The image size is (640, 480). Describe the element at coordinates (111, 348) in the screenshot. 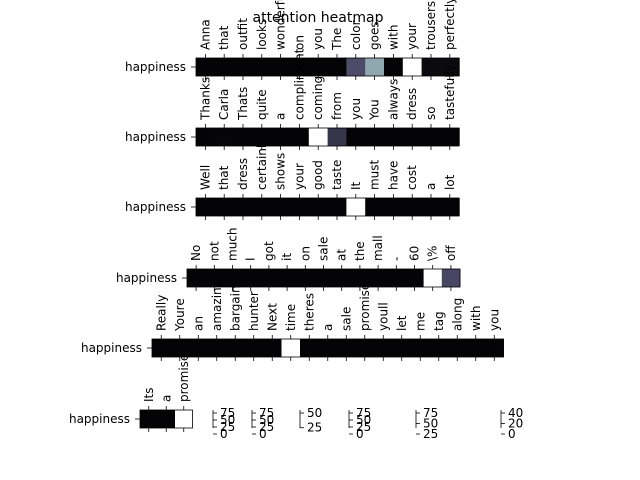

I see `row-label: happiness` at that location.